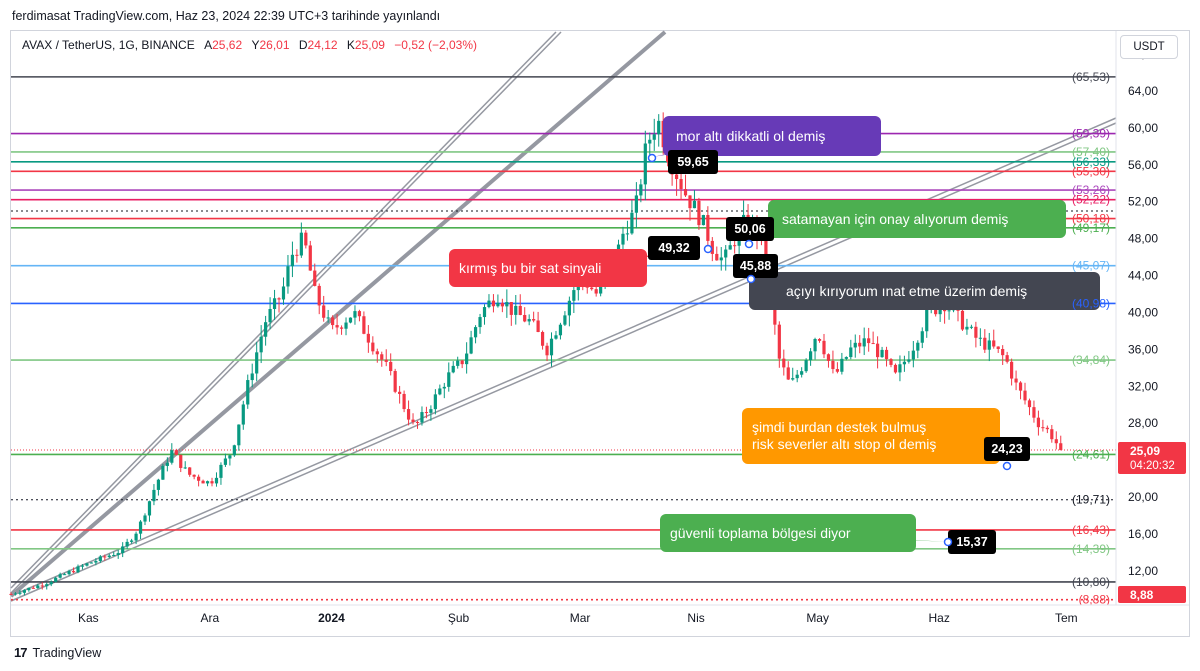 This screenshot has width=1200, height=671. Describe the element at coordinates (88, 618) in the screenshot. I see `time-tick-label: Kas` at that location.